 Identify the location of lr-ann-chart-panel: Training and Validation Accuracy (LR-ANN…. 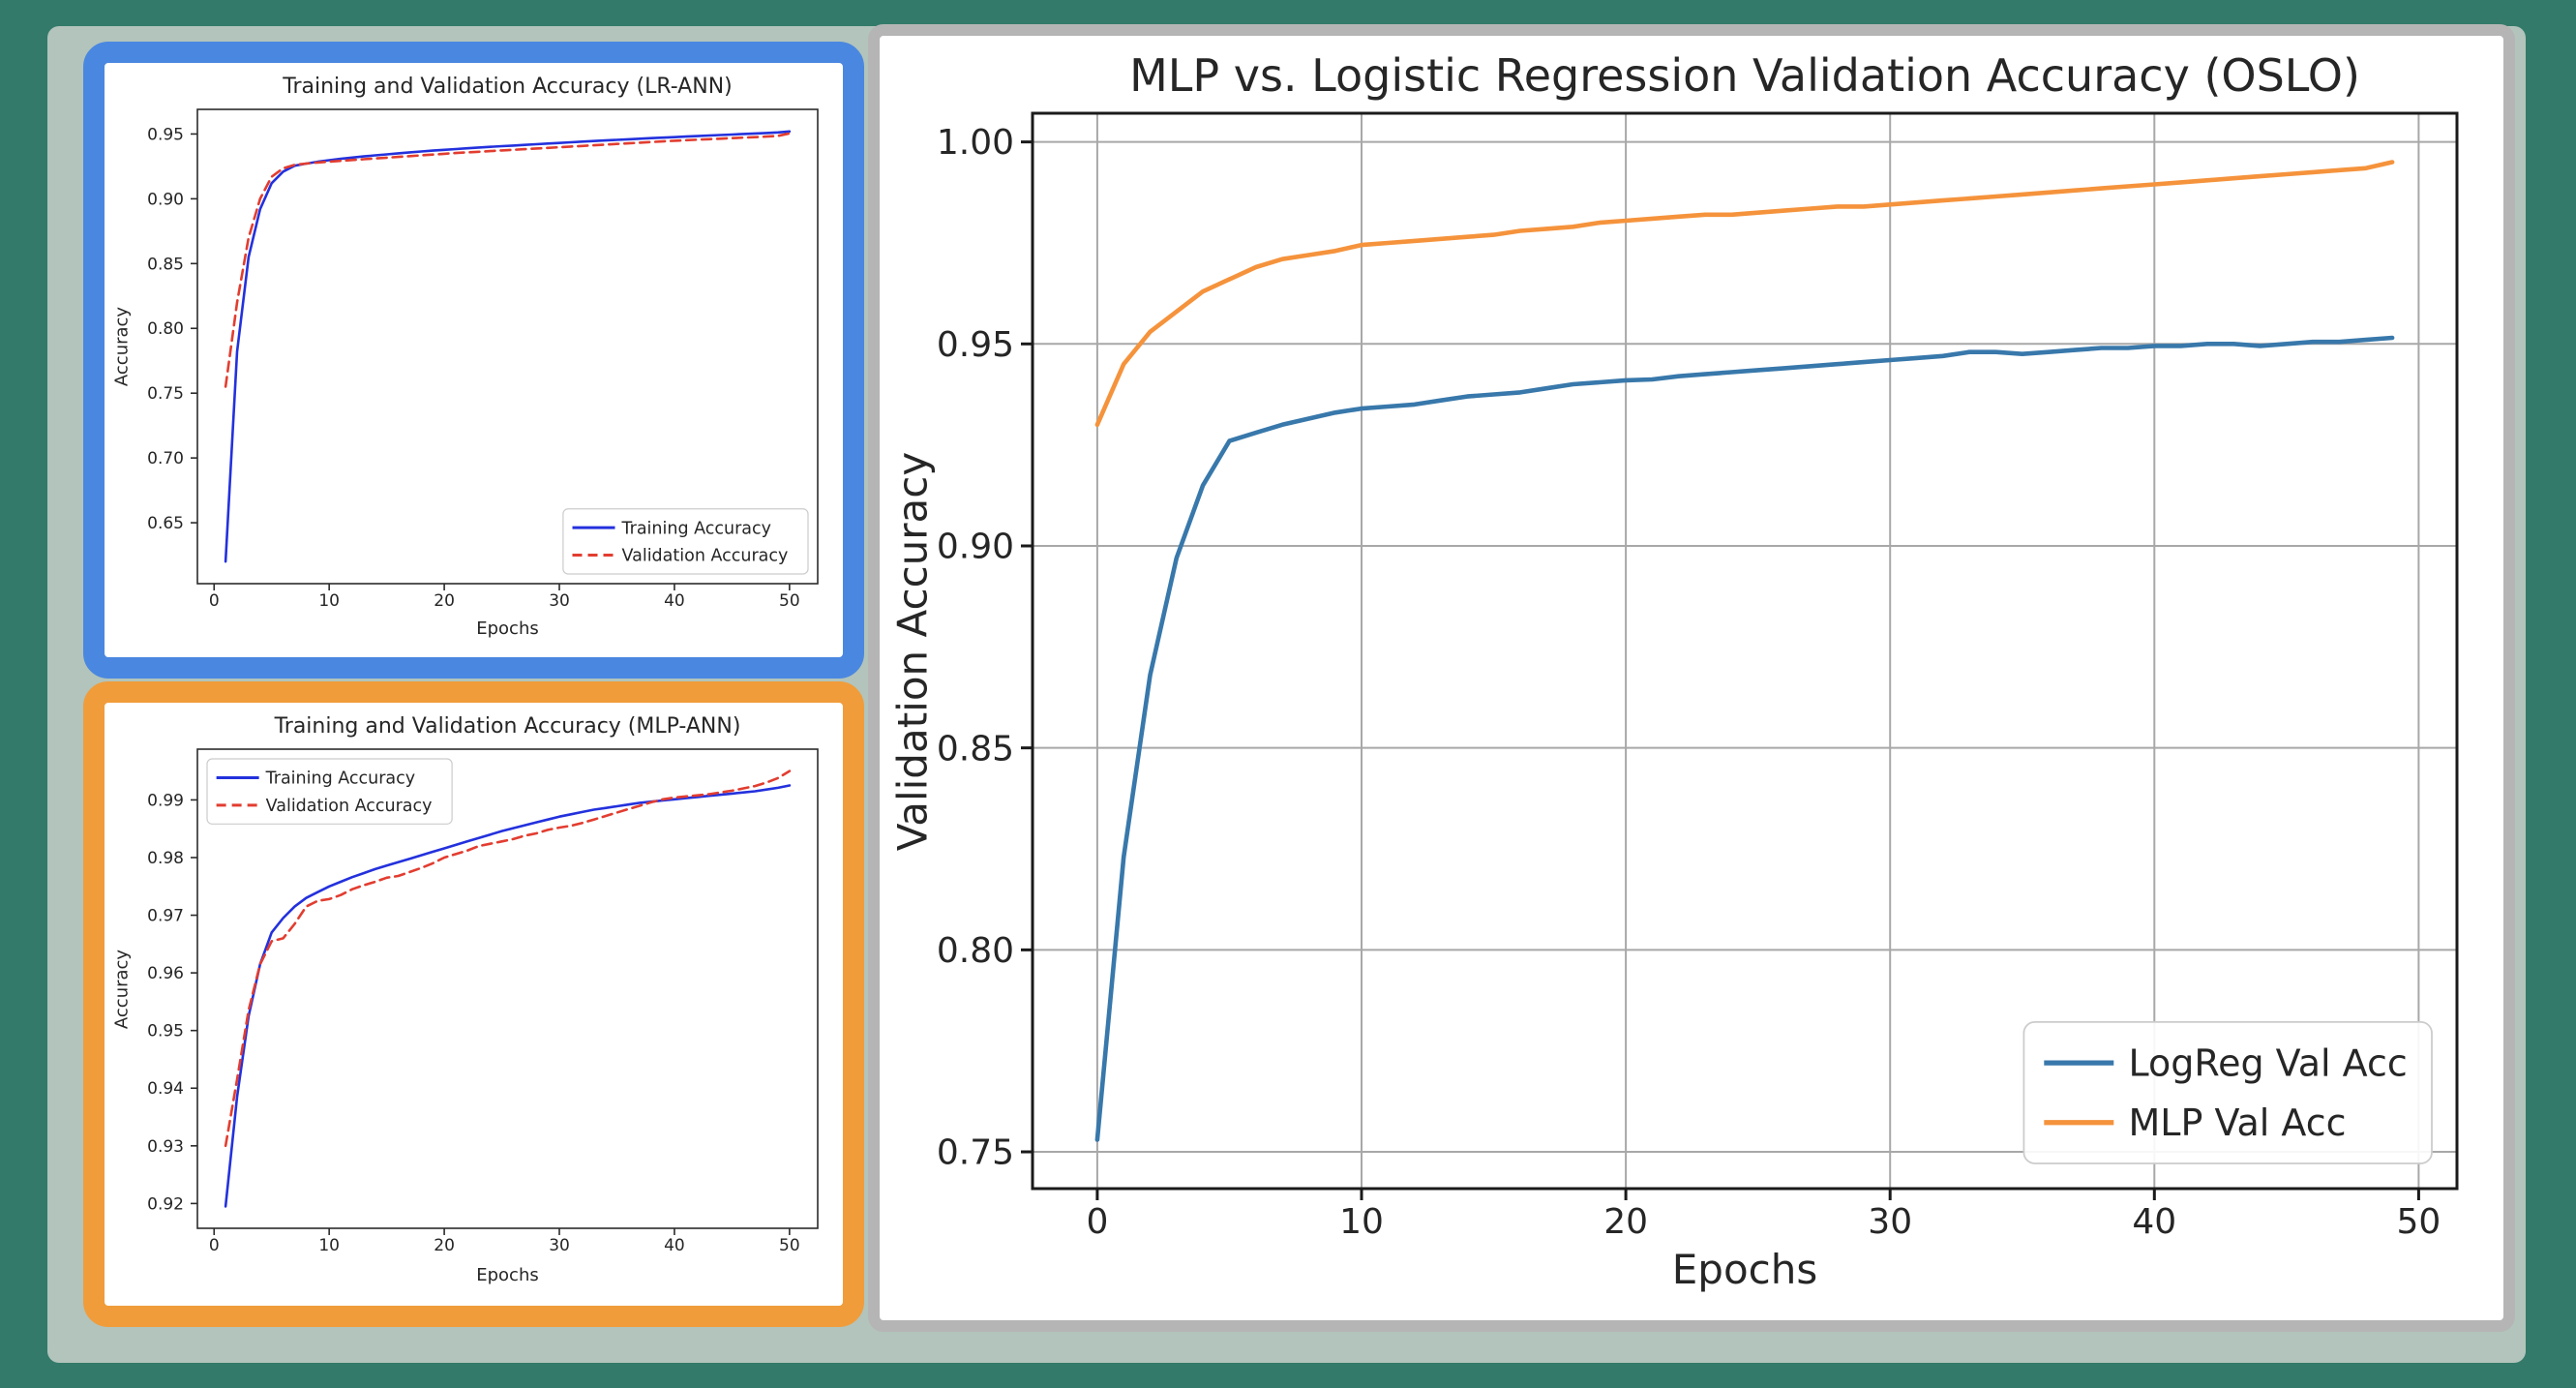
(473, 360).